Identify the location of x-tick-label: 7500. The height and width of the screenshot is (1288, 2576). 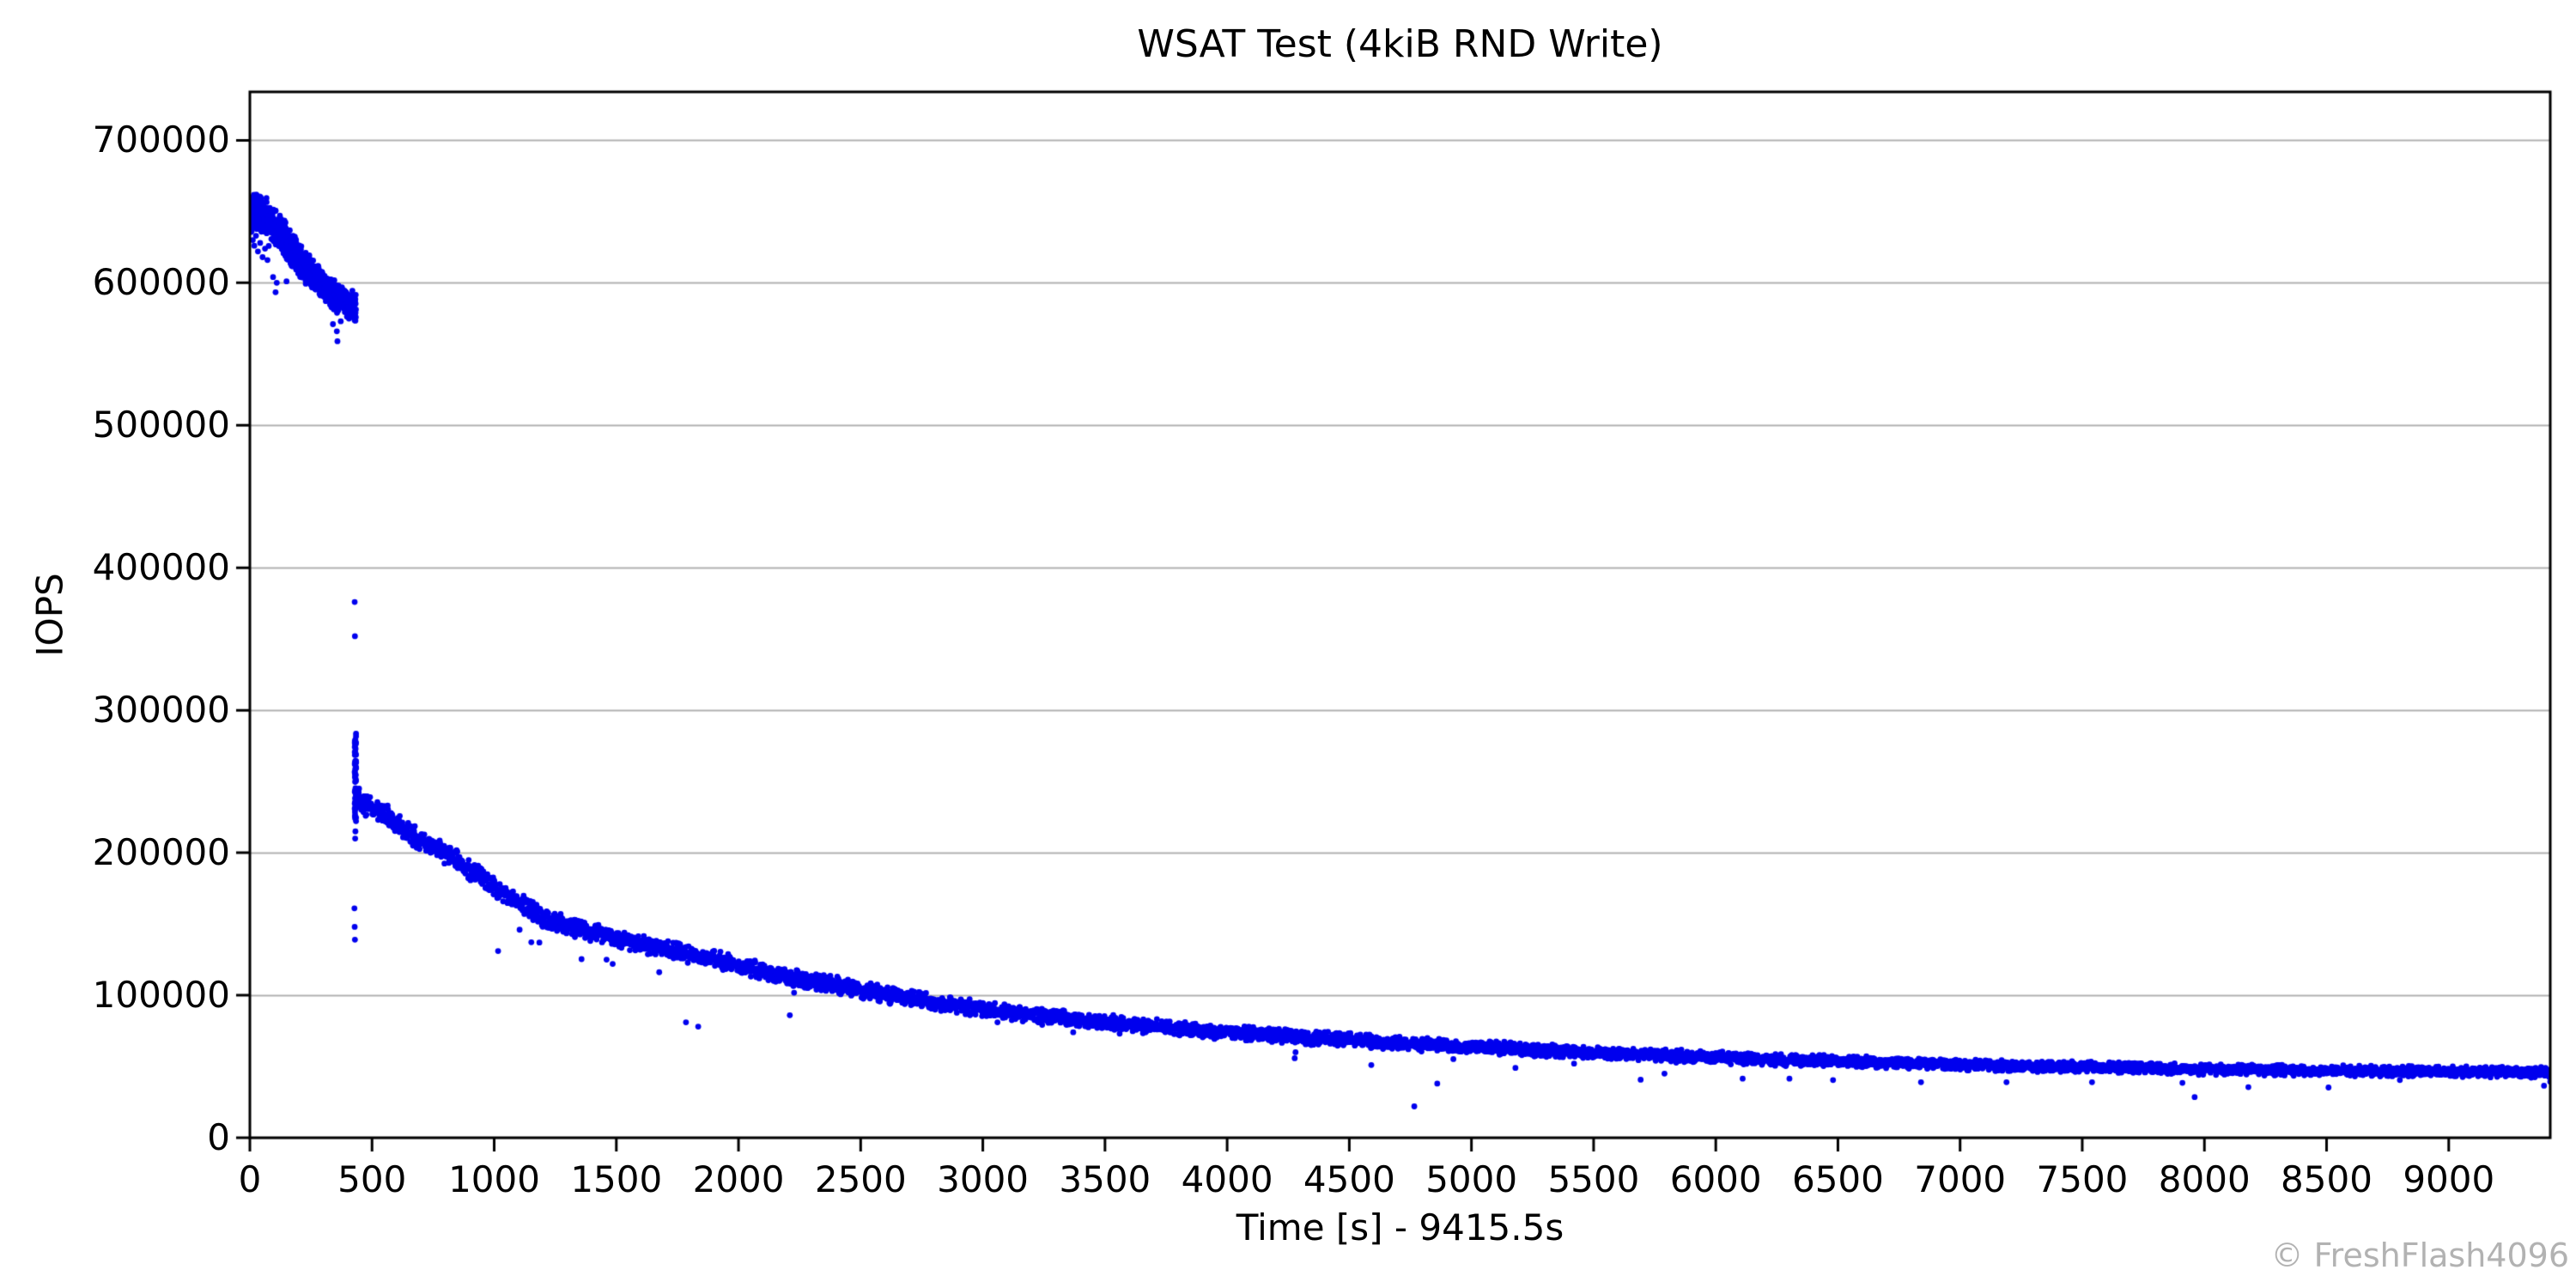
(2082, 1179).